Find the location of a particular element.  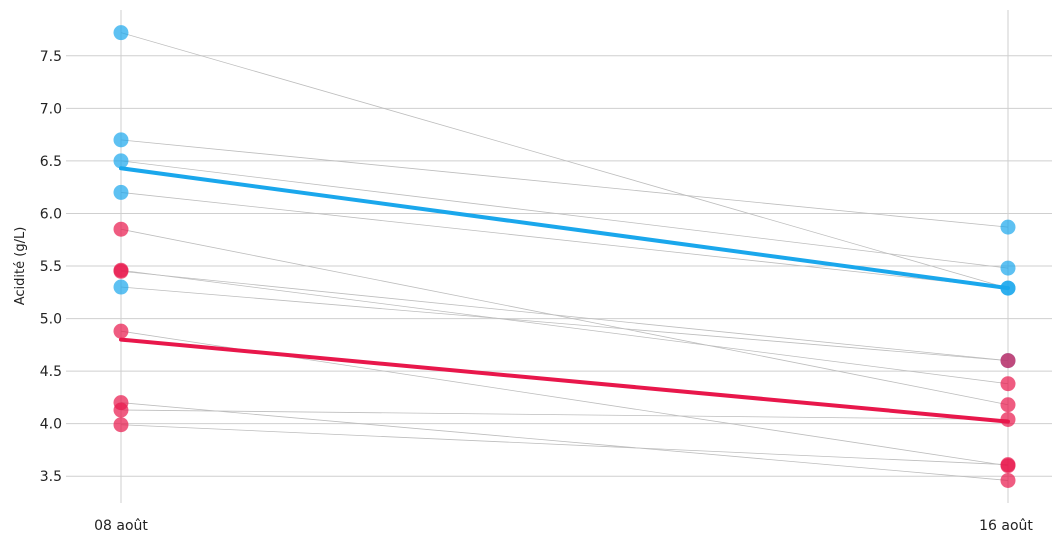

y-tick-label: 7.0 is located at coordinates (51, 109).